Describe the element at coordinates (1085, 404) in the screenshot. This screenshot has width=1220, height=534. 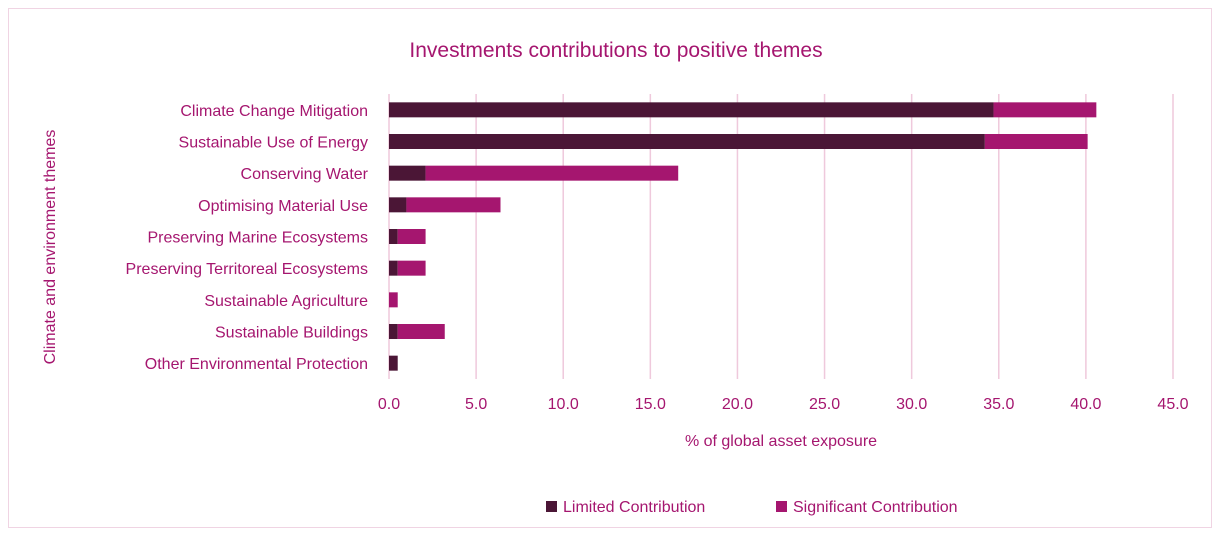
I see `x-tick-label: 40.0` at that location.